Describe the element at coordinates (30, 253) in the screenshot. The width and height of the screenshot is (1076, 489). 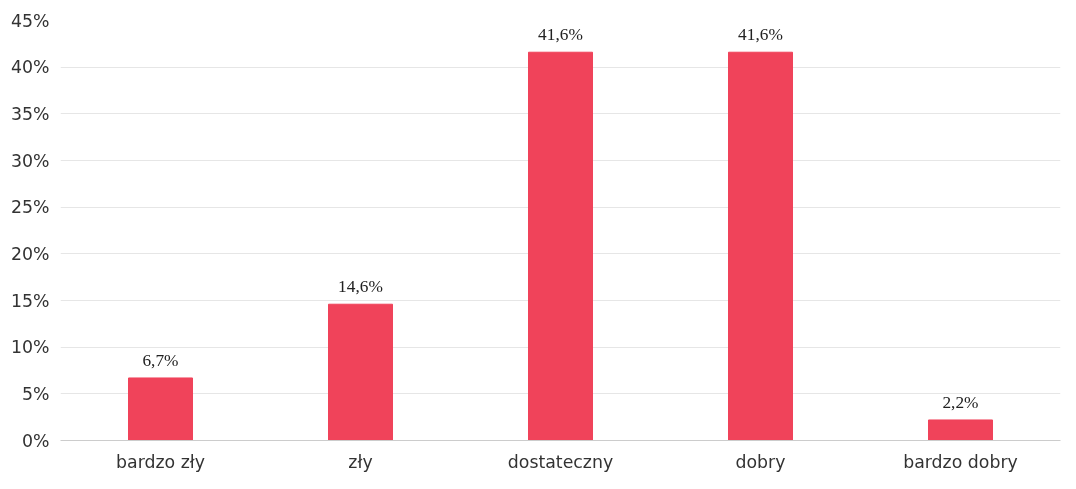
I see `y-tick-label: 20%` at that location.